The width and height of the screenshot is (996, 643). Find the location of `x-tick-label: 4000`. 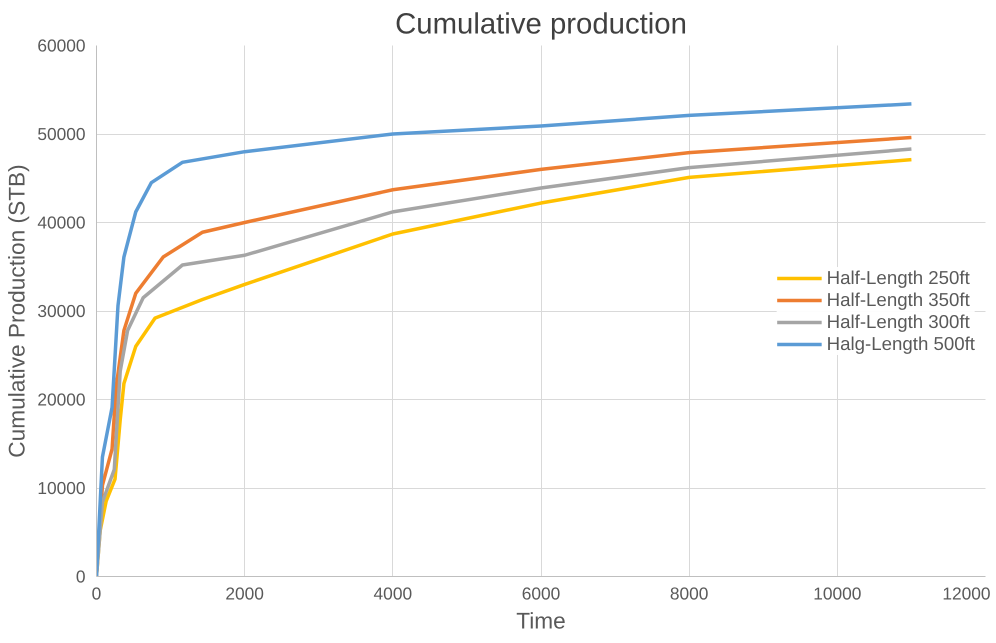

x-tick-label: 4000 is located at coordinates (393, 594).